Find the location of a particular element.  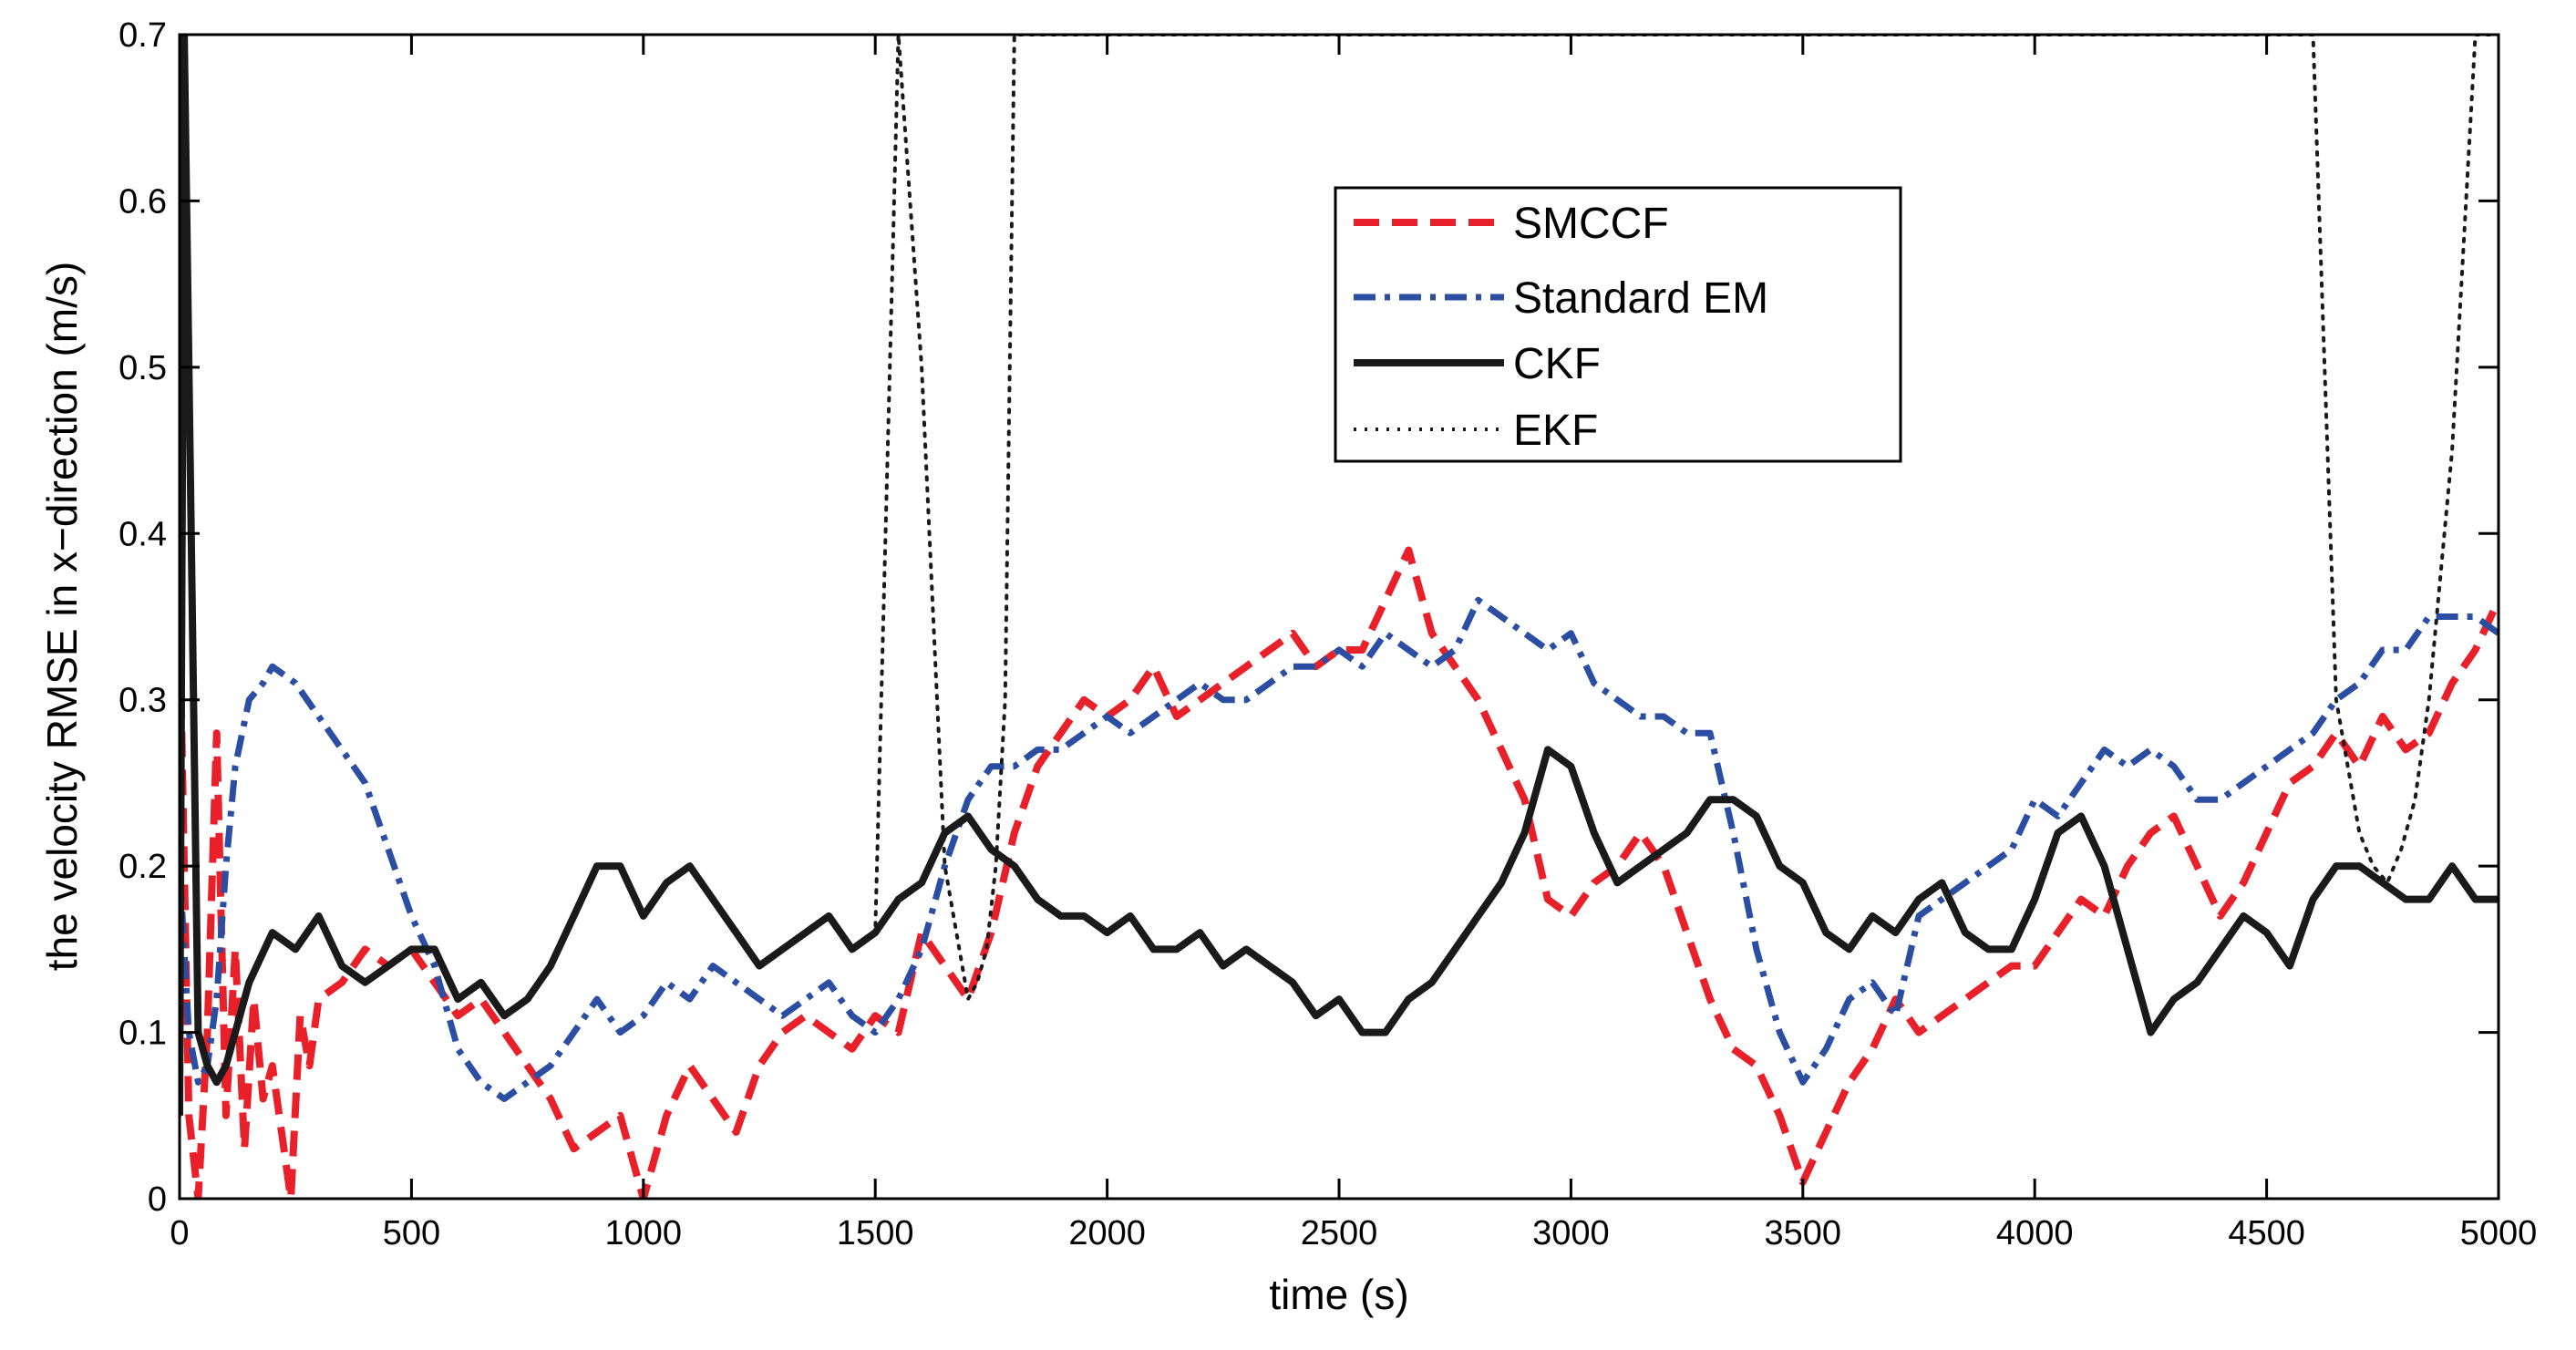

y-tick-label: 0.6 is located at coordinates (142, 201).